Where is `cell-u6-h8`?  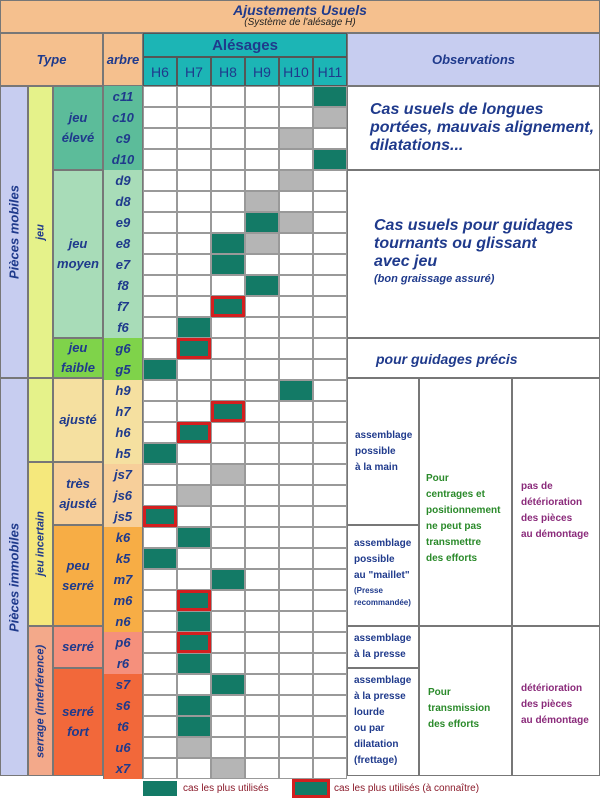
cell-u6-h8 is located at coordinates (228, 747).